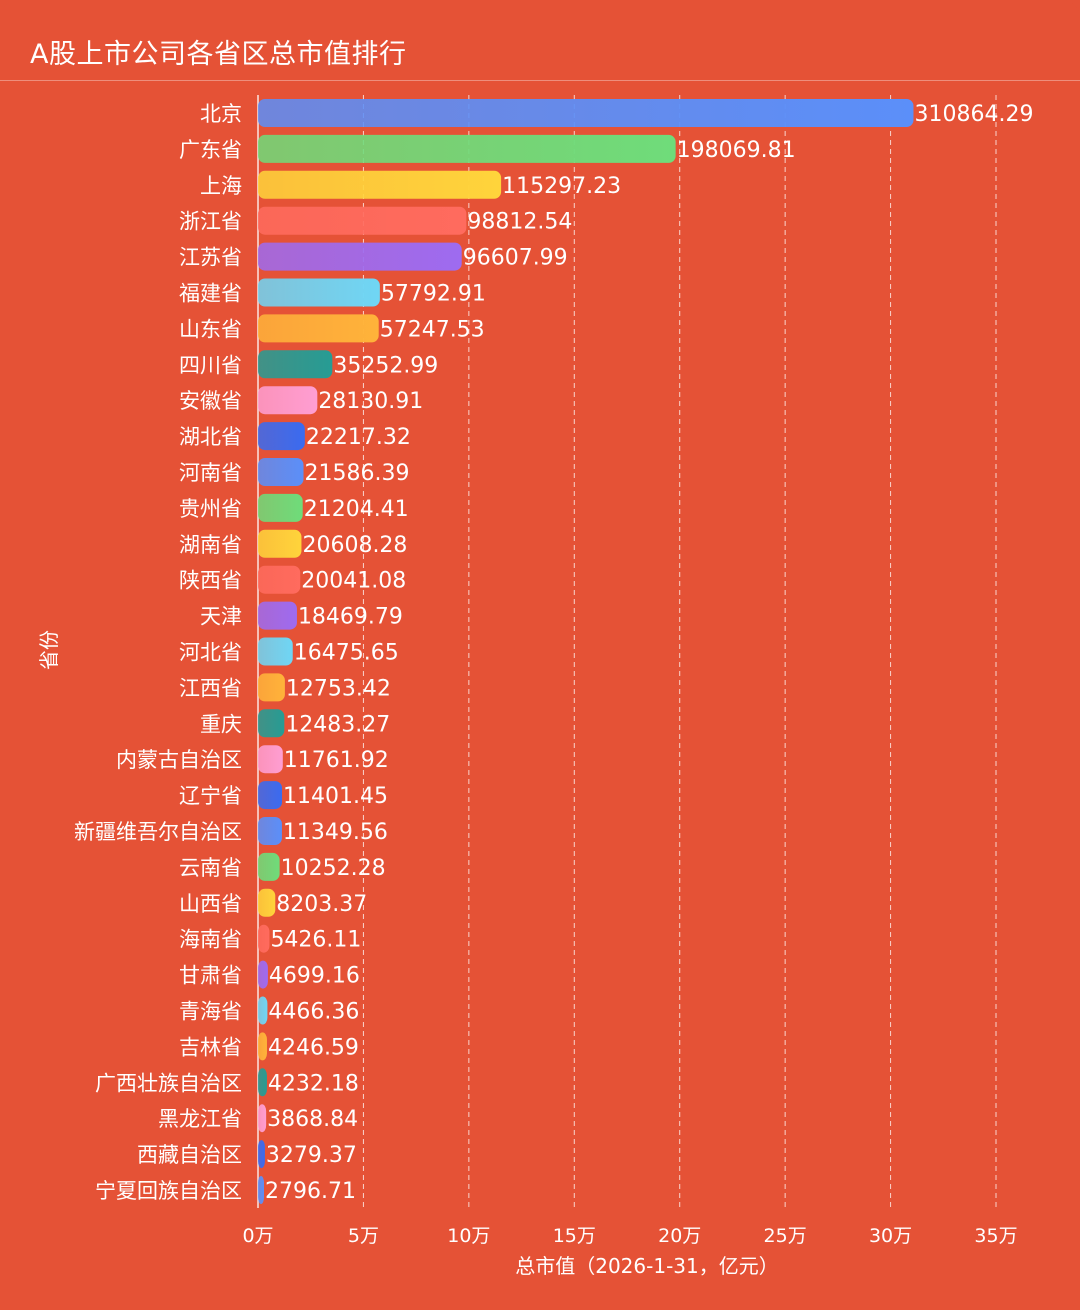 The image size is (1080, 1310). I want to click on category-label: 安徽省, so click(210, 401).